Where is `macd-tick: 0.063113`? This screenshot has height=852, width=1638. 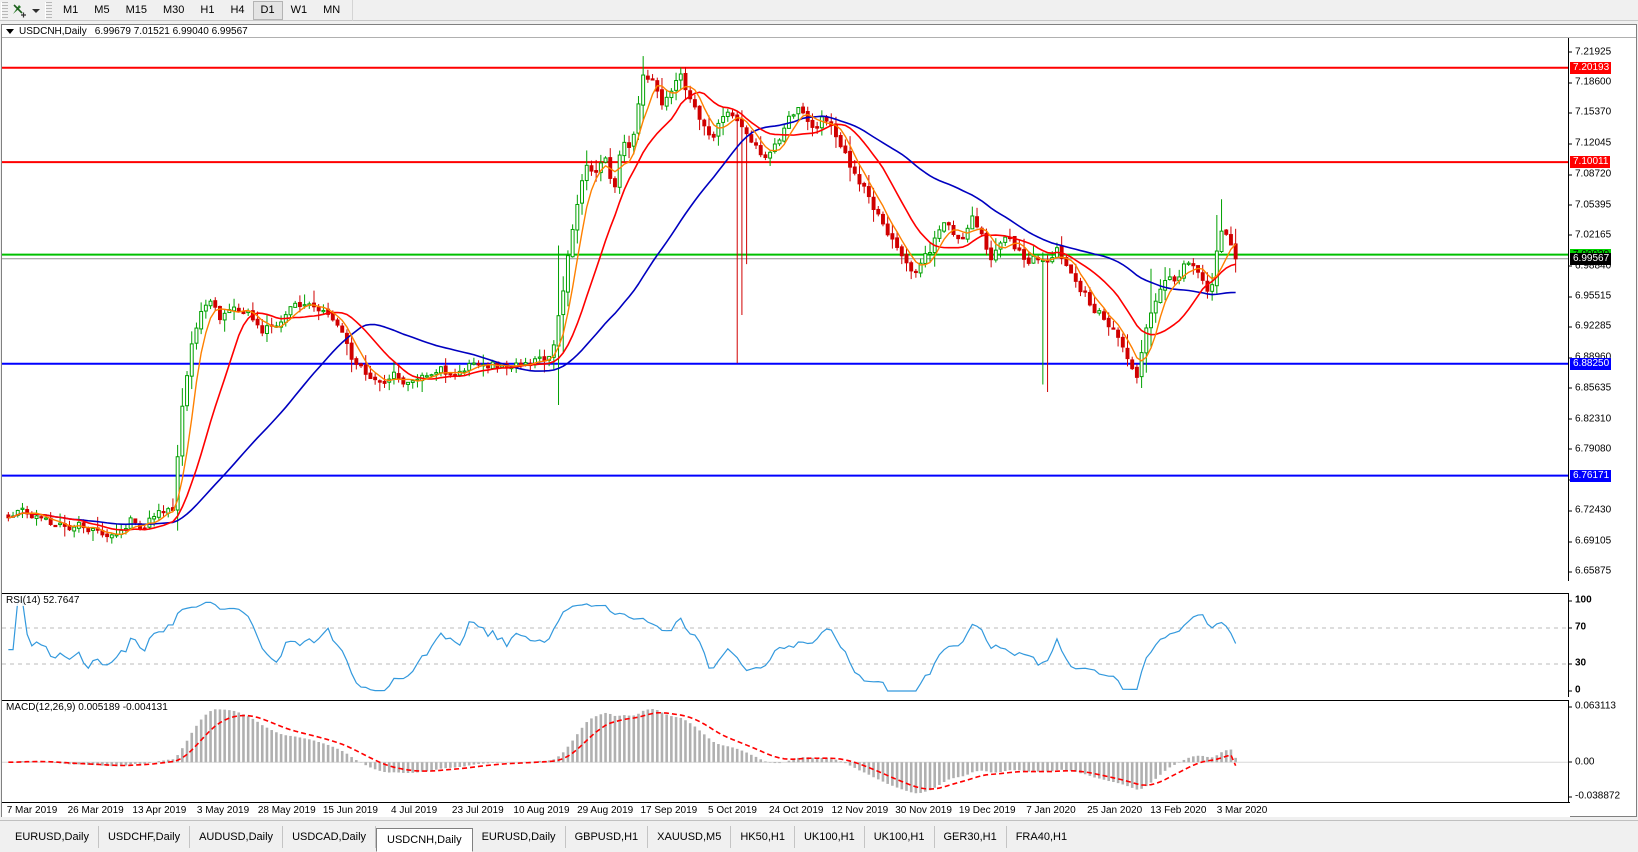
macd-tick: 0.063113 is located at coordinates (1592, 706).